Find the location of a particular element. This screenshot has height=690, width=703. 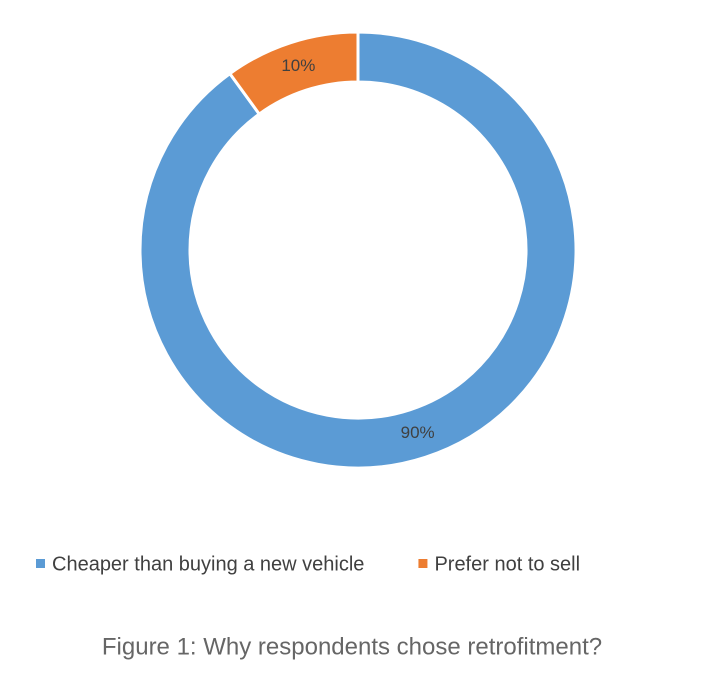

donut-segment is located at coordinates (293, 73).